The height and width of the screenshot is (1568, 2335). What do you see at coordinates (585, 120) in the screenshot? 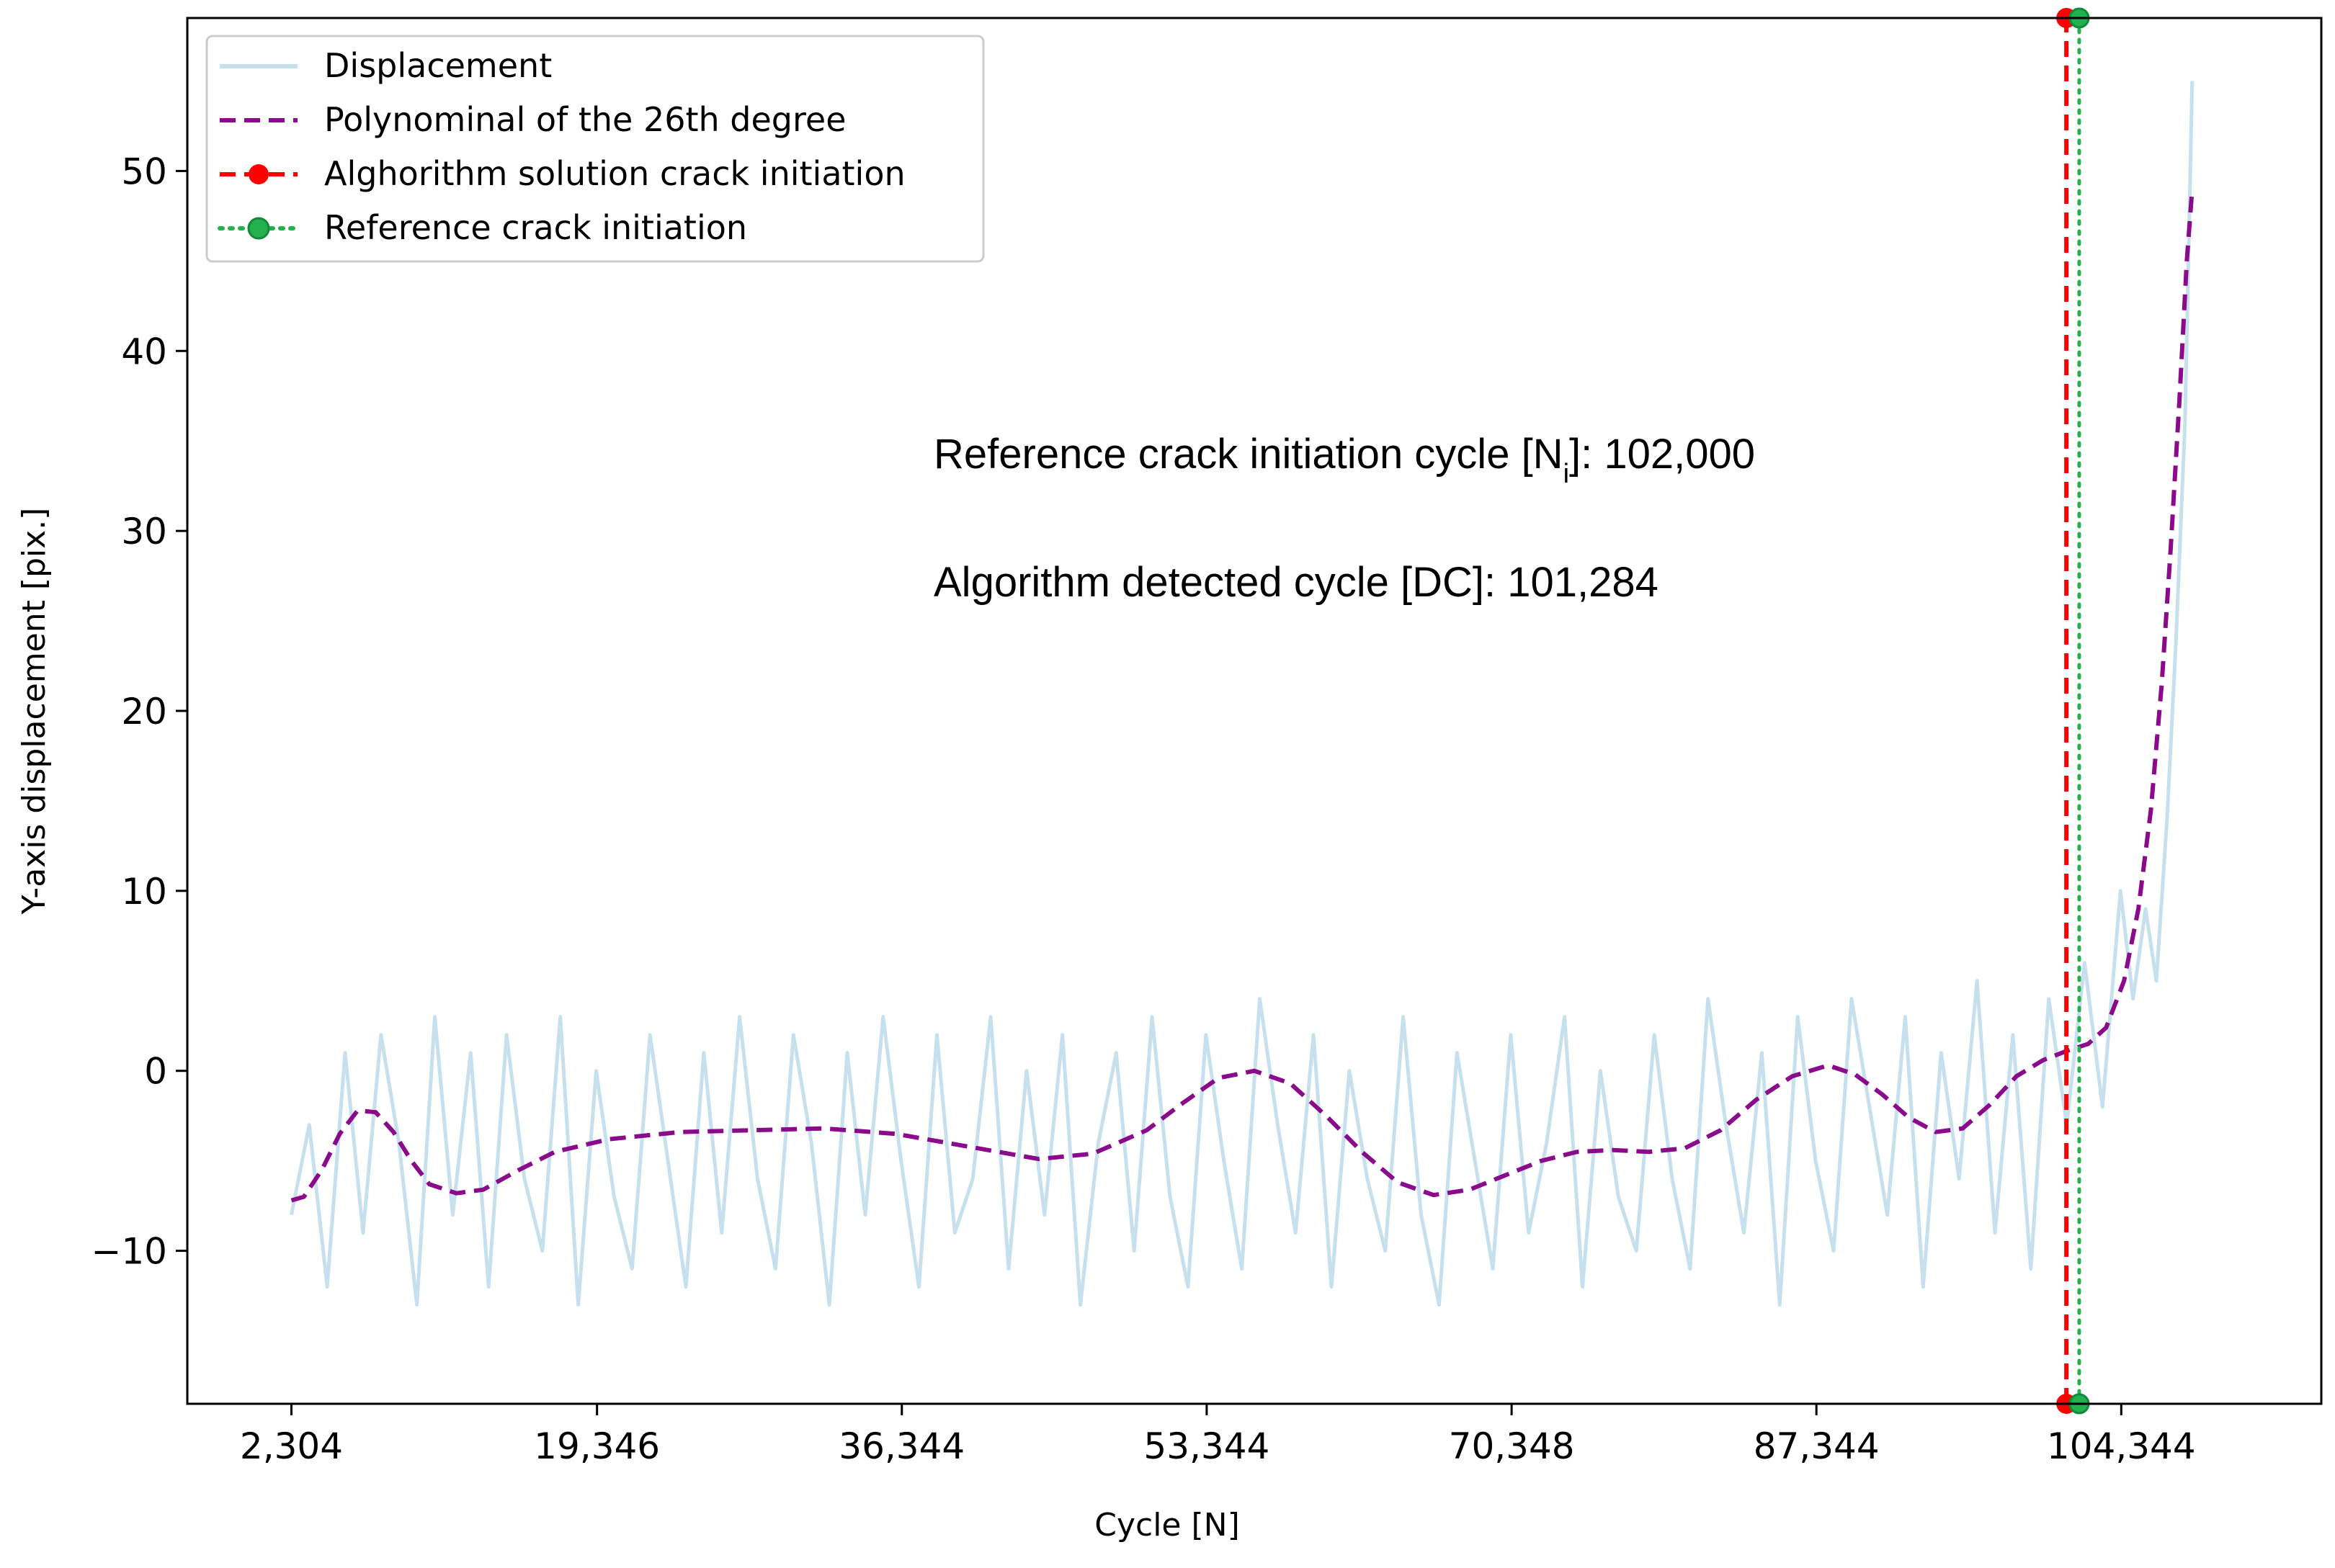
I see `legend-label-polynomial: Polynominal of the 26th degree` at bounding box center [585, 120].